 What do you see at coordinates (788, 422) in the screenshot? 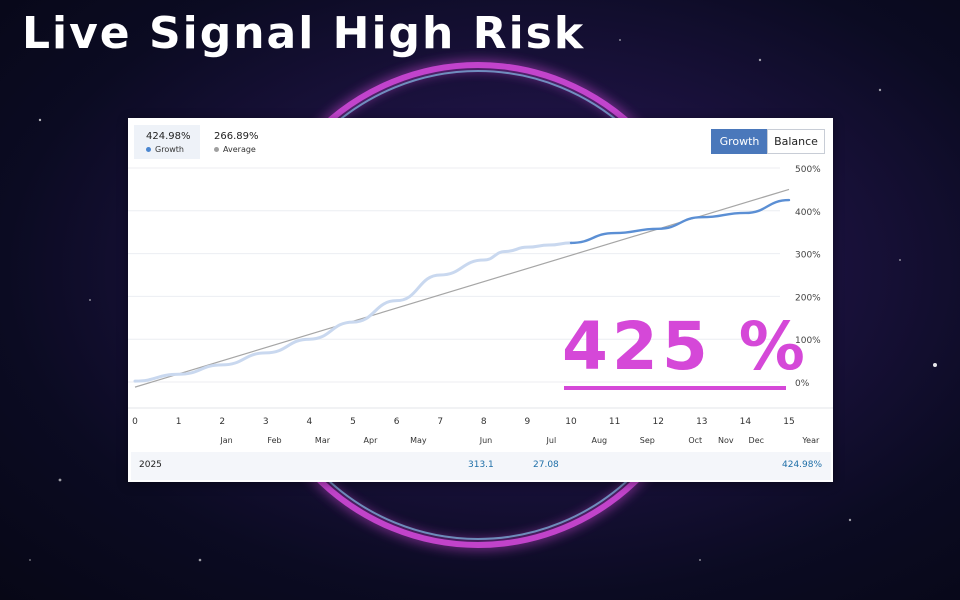
I see `x-tick-label: 15` at bounding box center [788, 422].